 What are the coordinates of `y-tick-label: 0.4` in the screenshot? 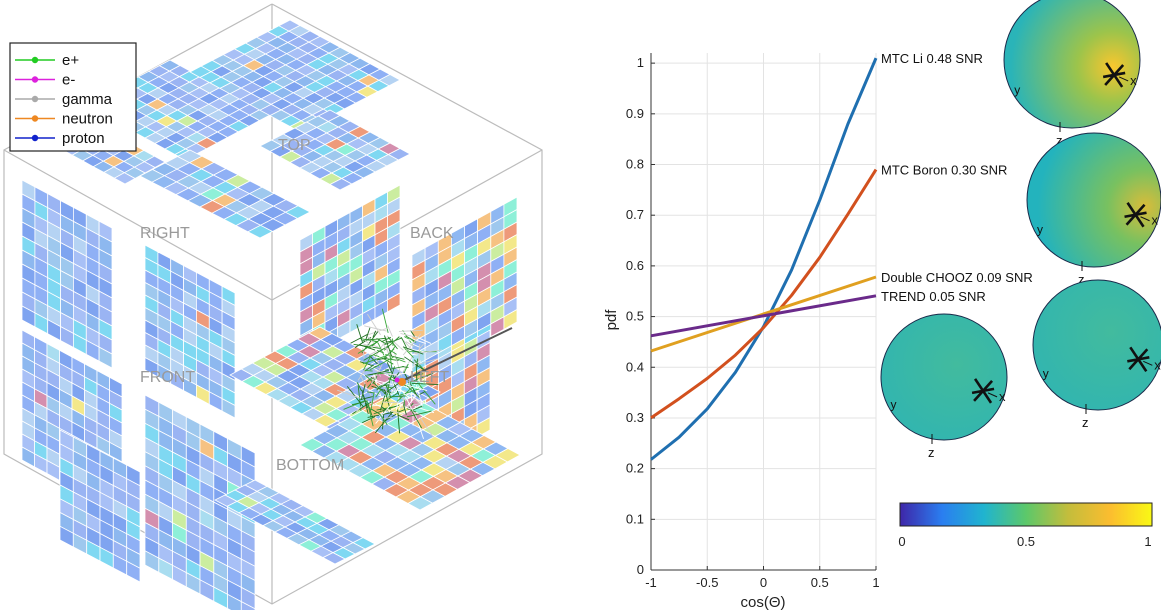 It's located at (635, 366).